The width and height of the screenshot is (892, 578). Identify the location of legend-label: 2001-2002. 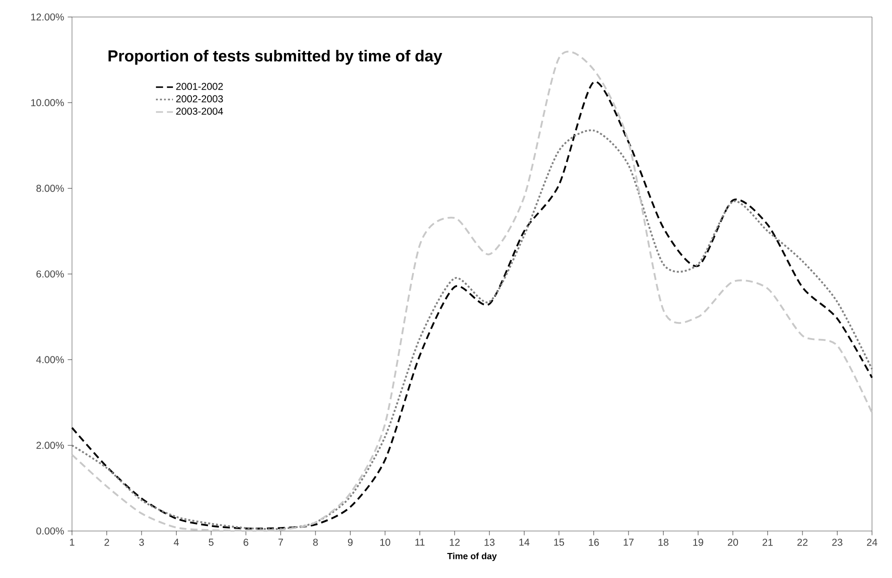
(199, 86).